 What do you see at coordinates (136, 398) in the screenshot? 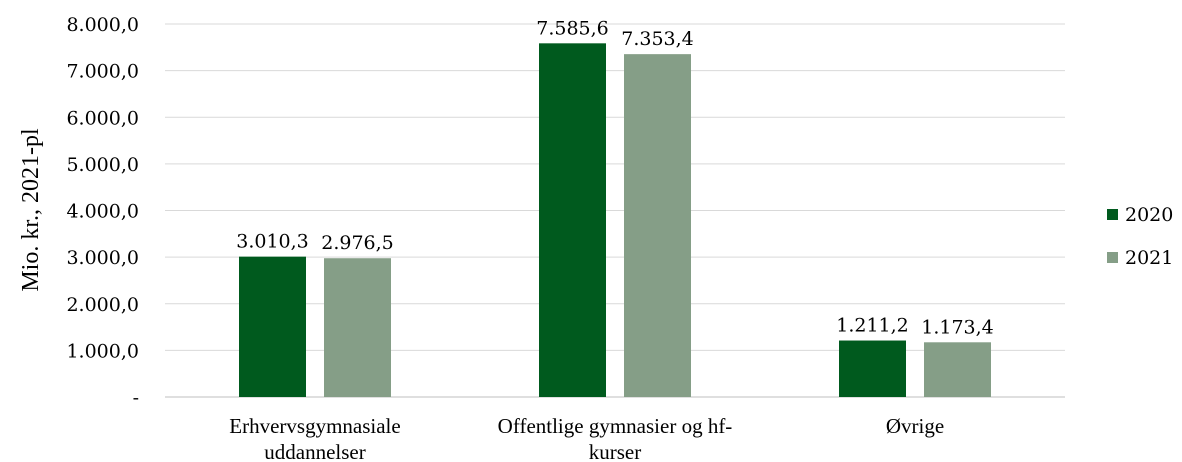
I see `y-tick-label: -` at bounding box center [136, 398].